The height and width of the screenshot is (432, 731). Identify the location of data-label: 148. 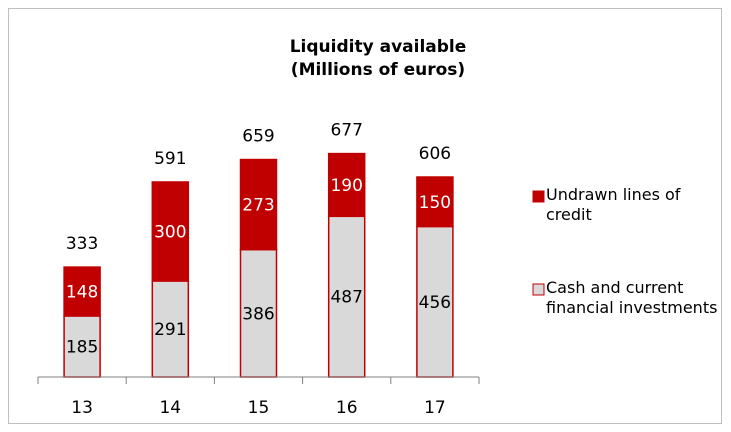
(82, 293).